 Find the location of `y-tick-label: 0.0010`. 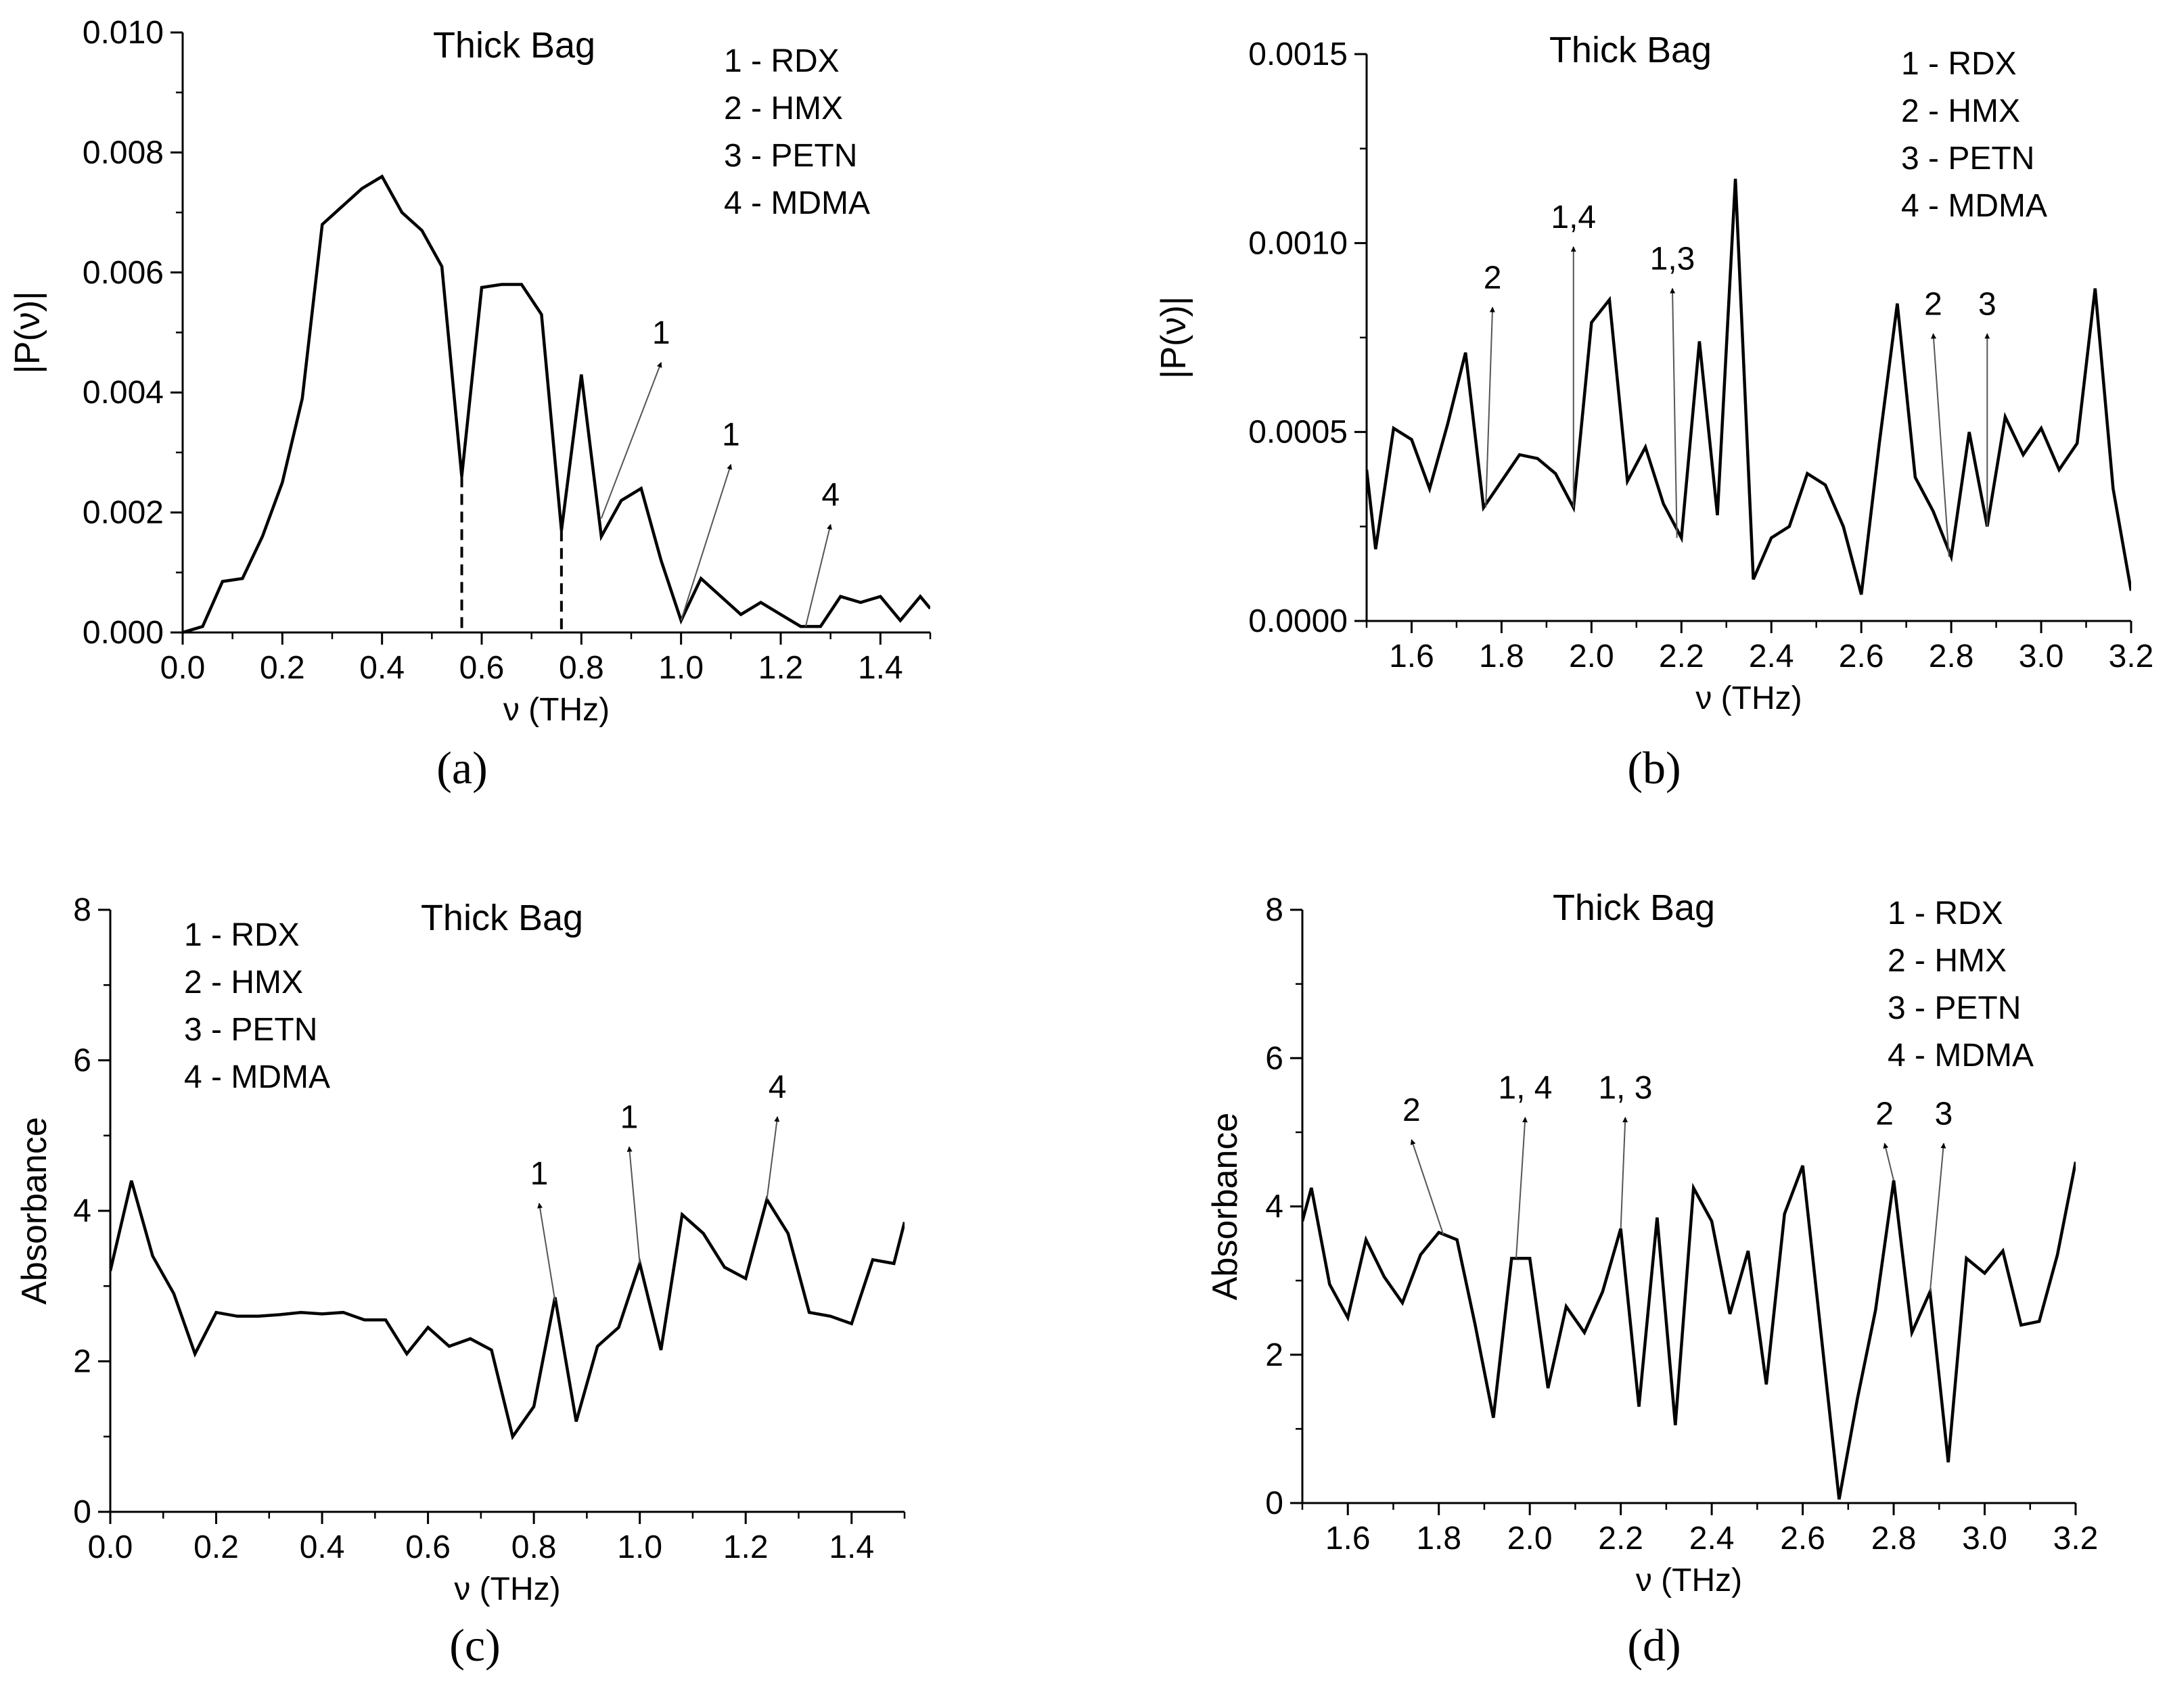

y-tick-label: 0.0010 is located at coordinates (1298, 243).